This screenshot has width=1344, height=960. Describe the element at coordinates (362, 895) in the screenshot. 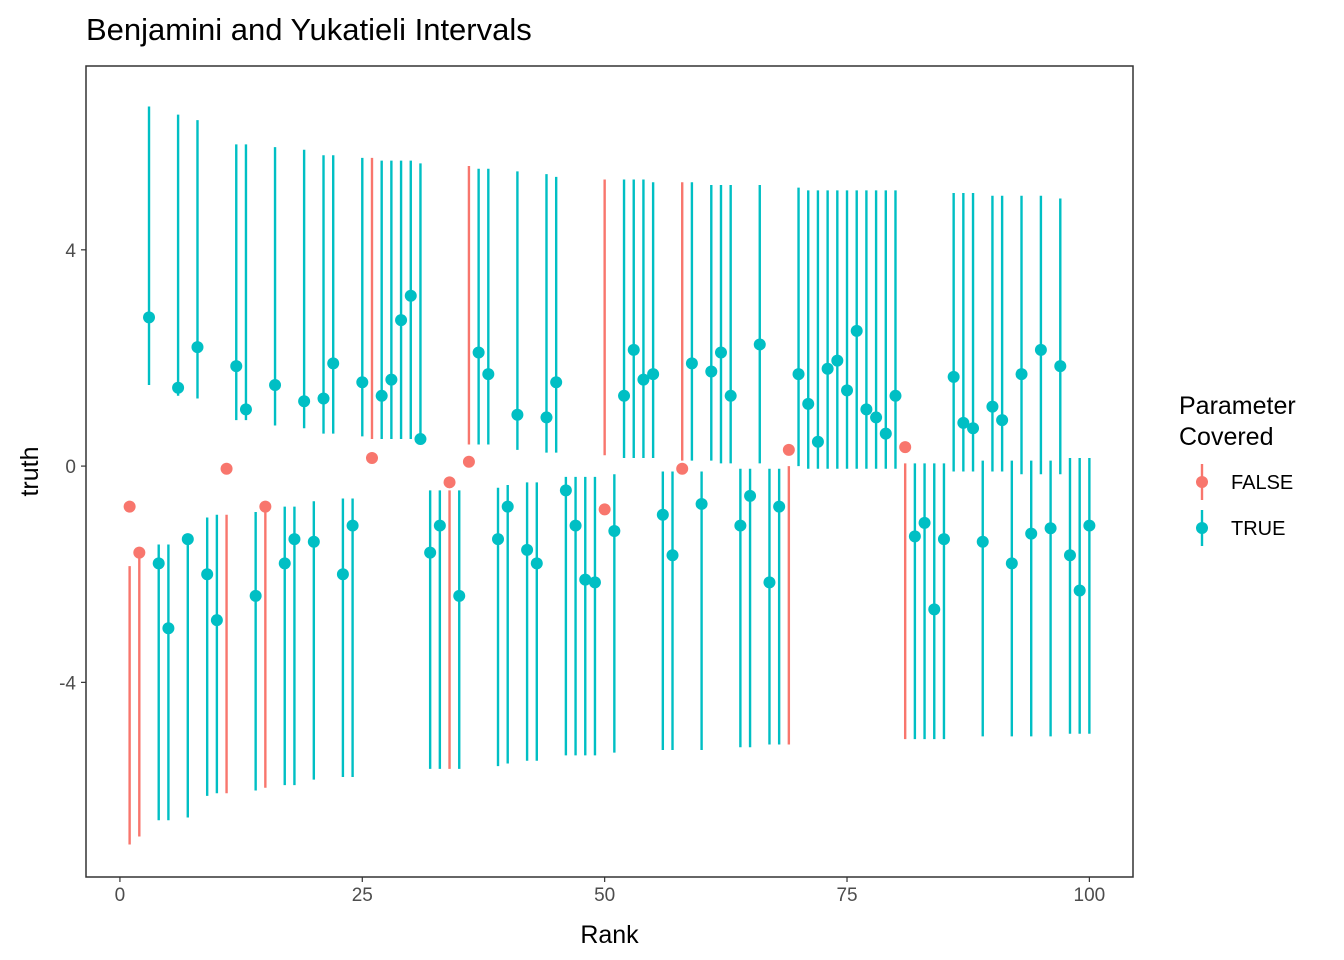

I see `x-tick-label-1: 25` at that location.